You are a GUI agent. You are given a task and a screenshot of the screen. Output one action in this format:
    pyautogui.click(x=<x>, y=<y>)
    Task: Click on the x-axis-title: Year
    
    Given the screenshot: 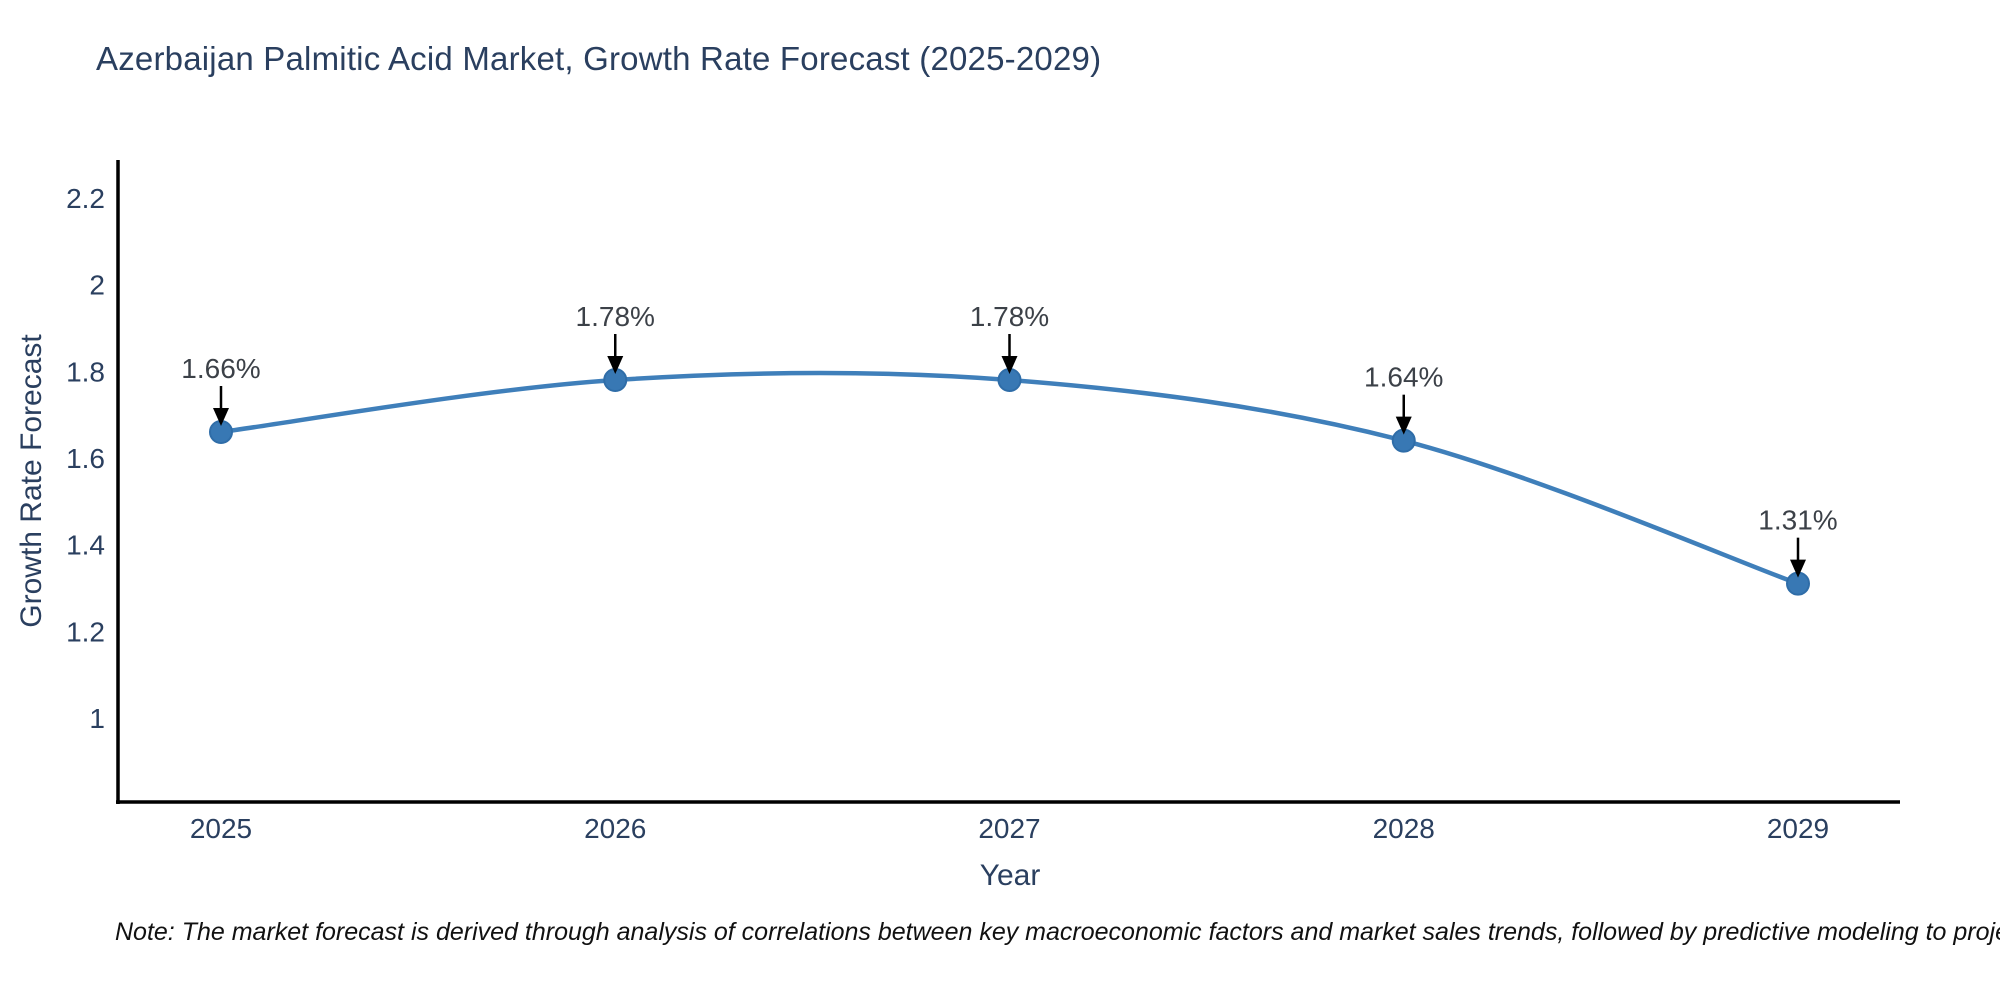 What is the action you would take?
    pyautogui.click(x=1010, y=875)
    